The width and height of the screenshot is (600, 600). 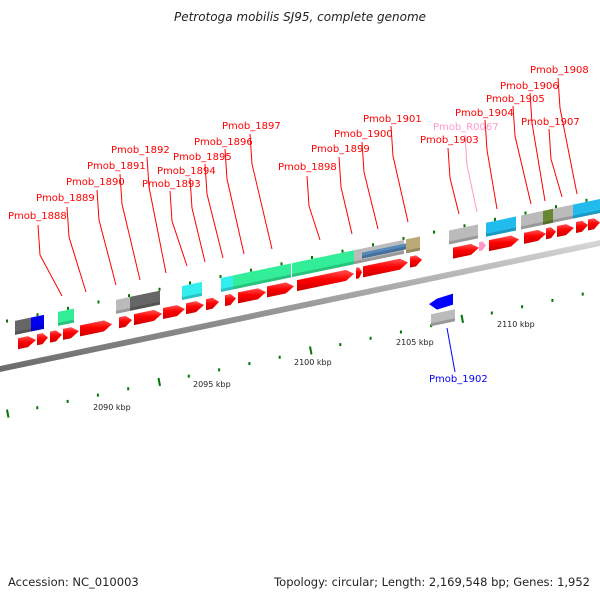 What do you see at coordinates (140, 150) in the screenshot?
I see `gene-label: Pmob_1892` at bounding box center [140, 150].